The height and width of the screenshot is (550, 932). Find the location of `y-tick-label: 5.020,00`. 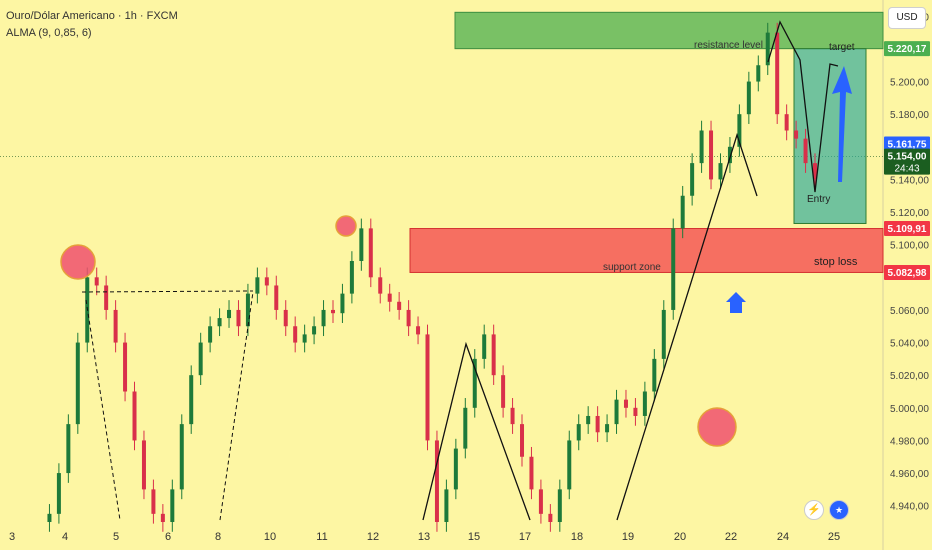

y-tick-label: 5.020,00 is located at coordinates (909, 376).